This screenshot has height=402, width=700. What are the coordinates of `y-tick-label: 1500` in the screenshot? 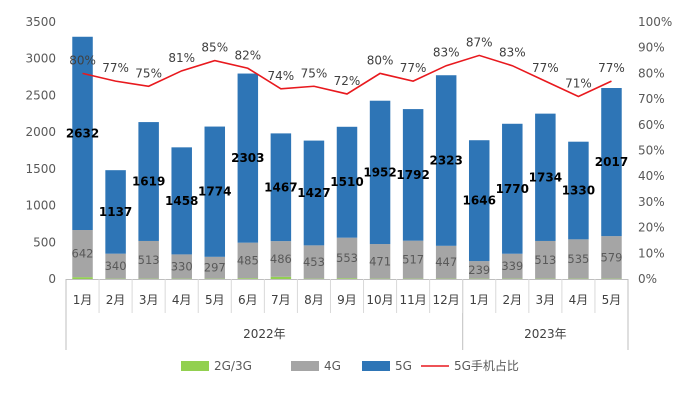 It's located at (40, 169).